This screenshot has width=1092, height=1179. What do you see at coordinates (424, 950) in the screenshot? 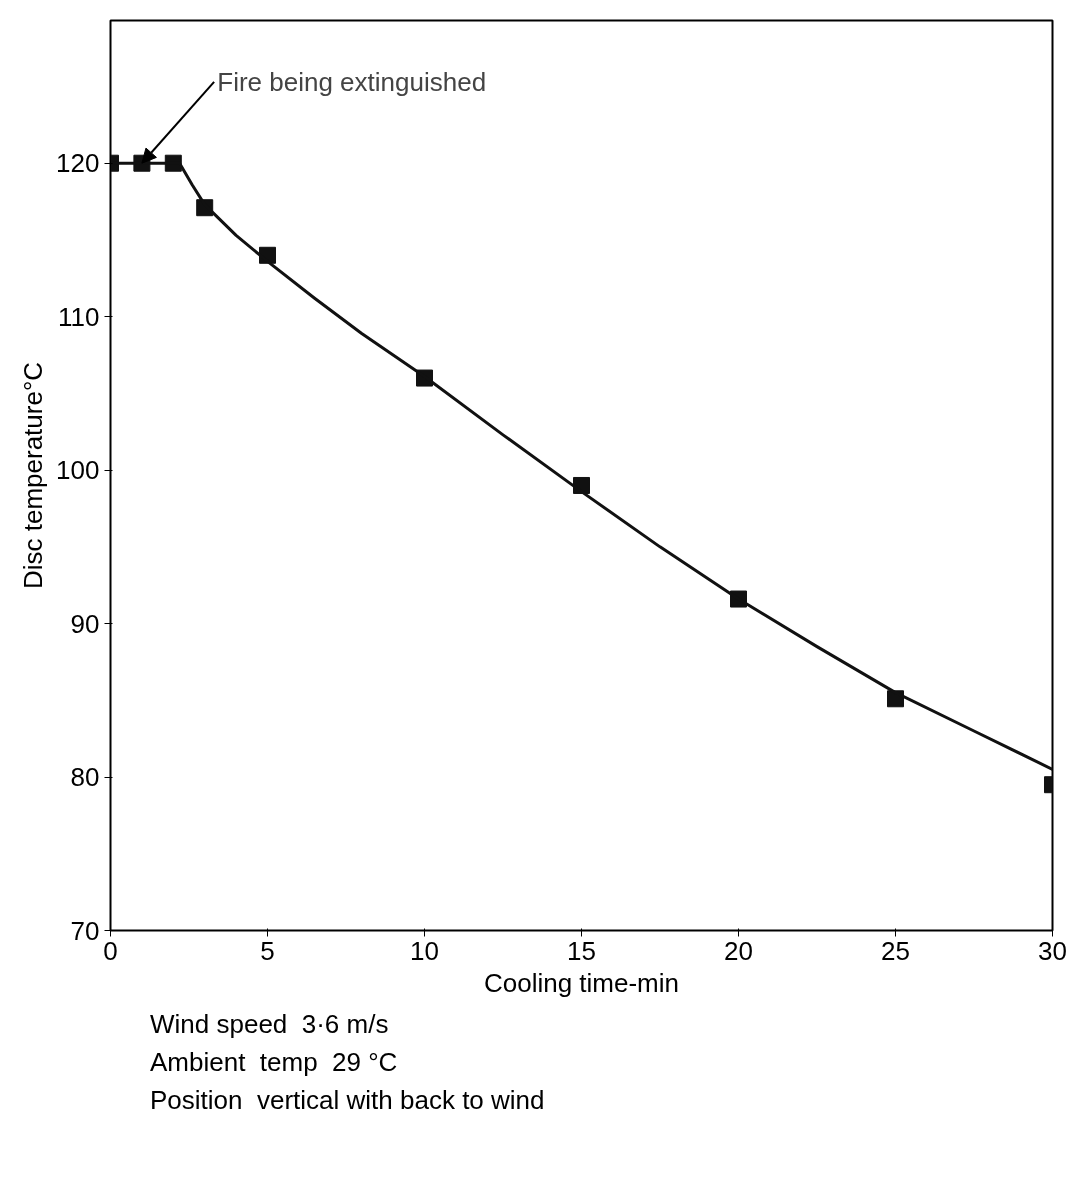
I see `x-tick-label: 10` at bounding box center [424, 950].